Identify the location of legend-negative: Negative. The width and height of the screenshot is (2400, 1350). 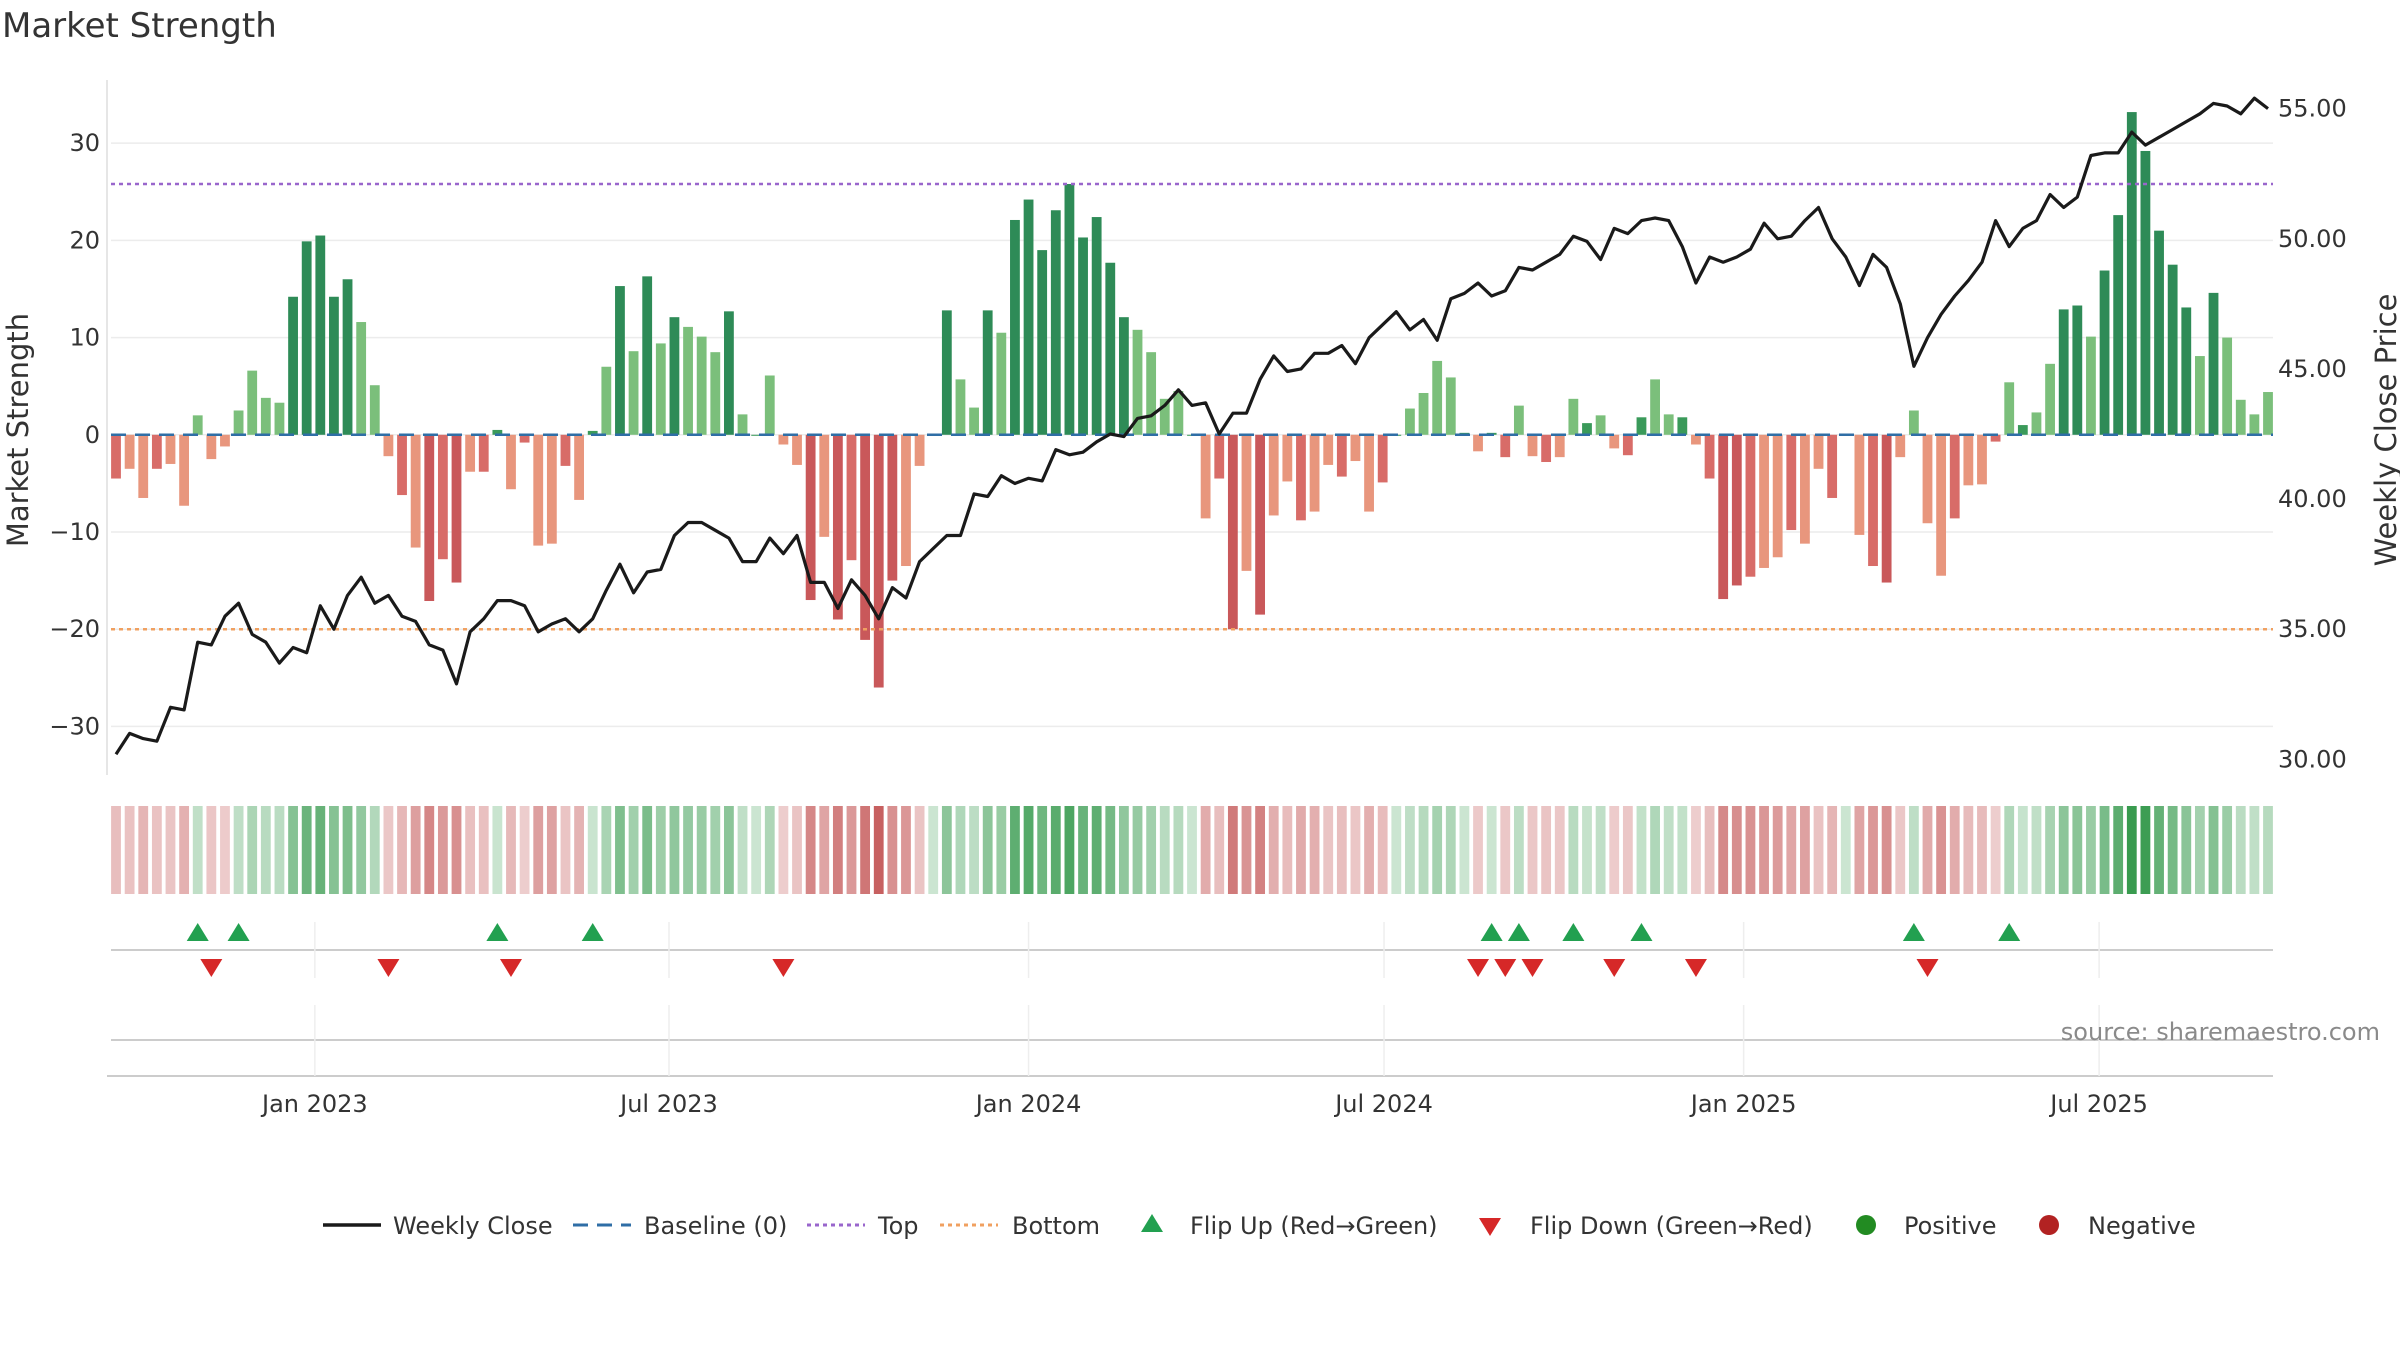
(2117, 1226).